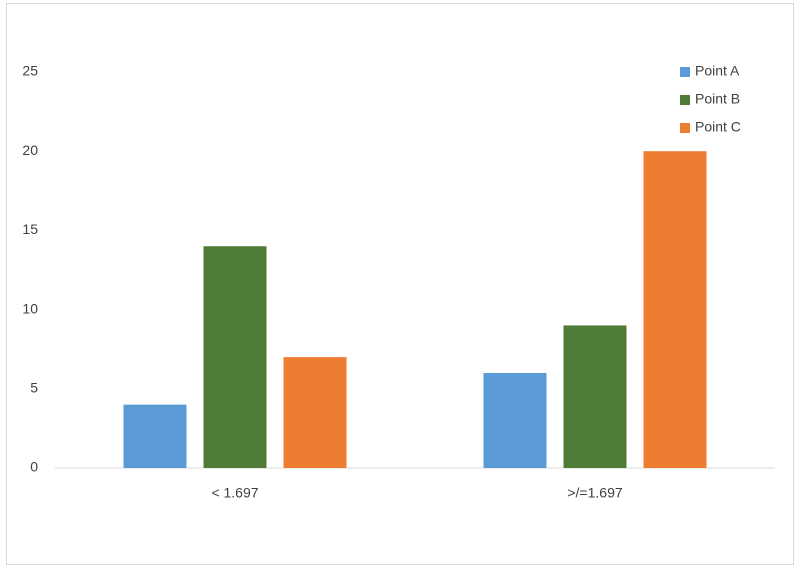 Image resolution: width=800 pixels, height=571 pixels. I want to click on y-tick-label: 10, so click(30, 308).